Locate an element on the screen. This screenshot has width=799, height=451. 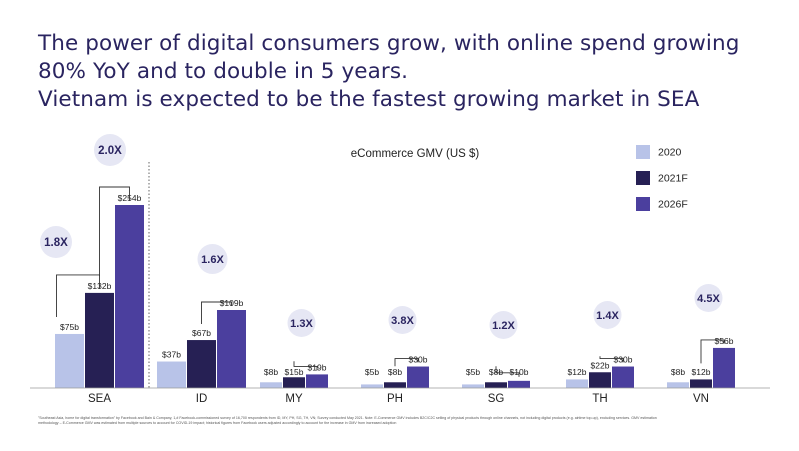
legend-swatch-2026f is located at coordinates (643, 204).